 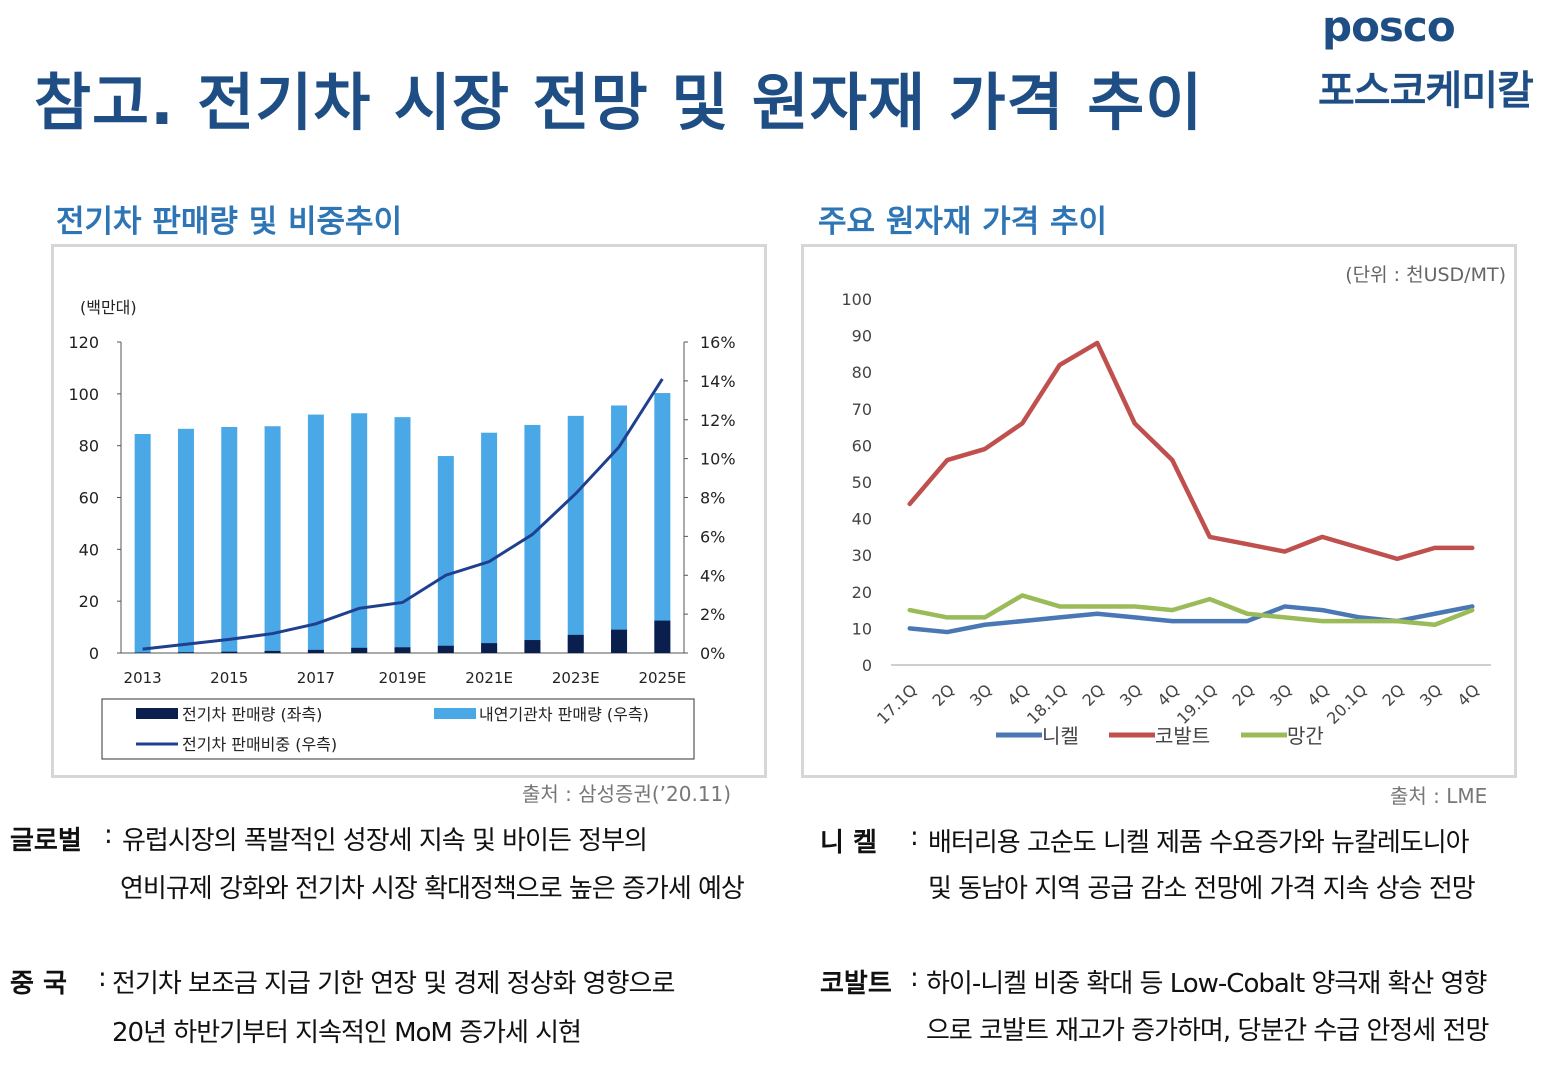 What do you see at coordinates (1389, 26) in the screenshot?
I see `posco-logo: posco` at bounding box center [1389, 26].